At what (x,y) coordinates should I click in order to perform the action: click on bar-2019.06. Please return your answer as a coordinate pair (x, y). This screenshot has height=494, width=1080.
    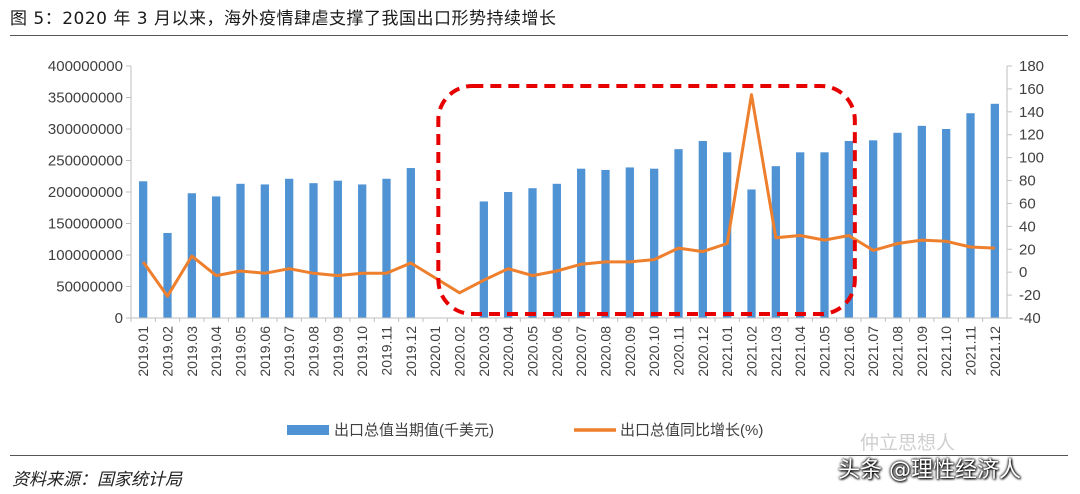
    Looking at the image, I should click on (264, 251).